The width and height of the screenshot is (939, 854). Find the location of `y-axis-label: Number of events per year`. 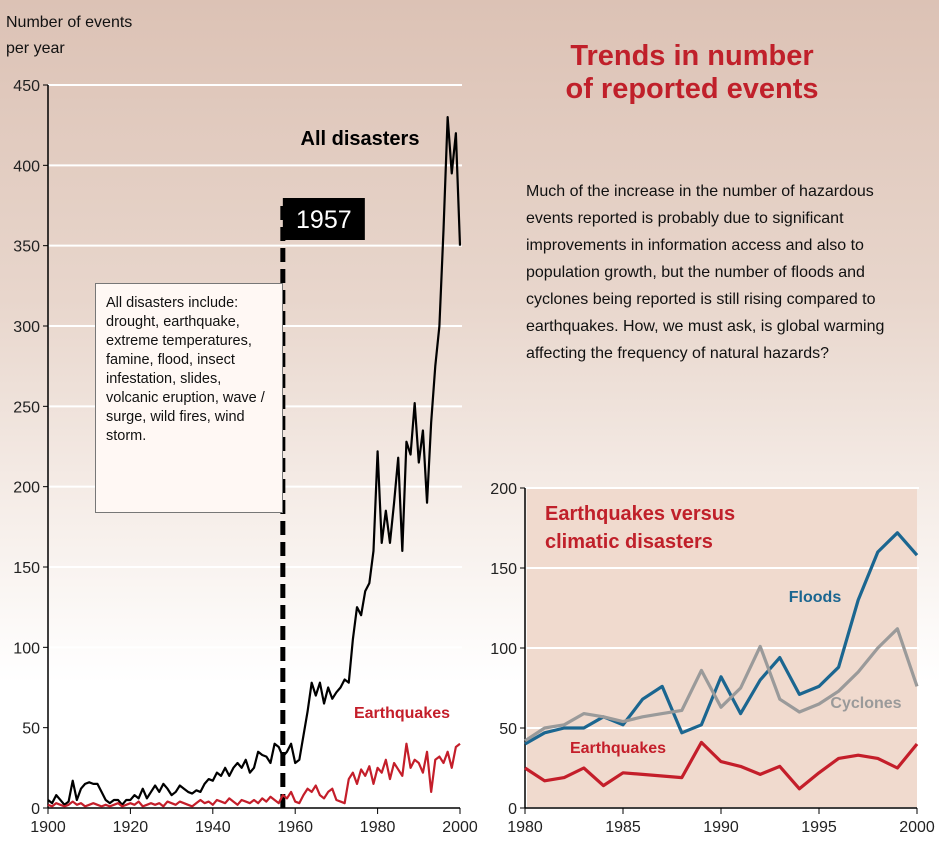

y-axis-label: Number of events per year is located at coordinates (69, 35).